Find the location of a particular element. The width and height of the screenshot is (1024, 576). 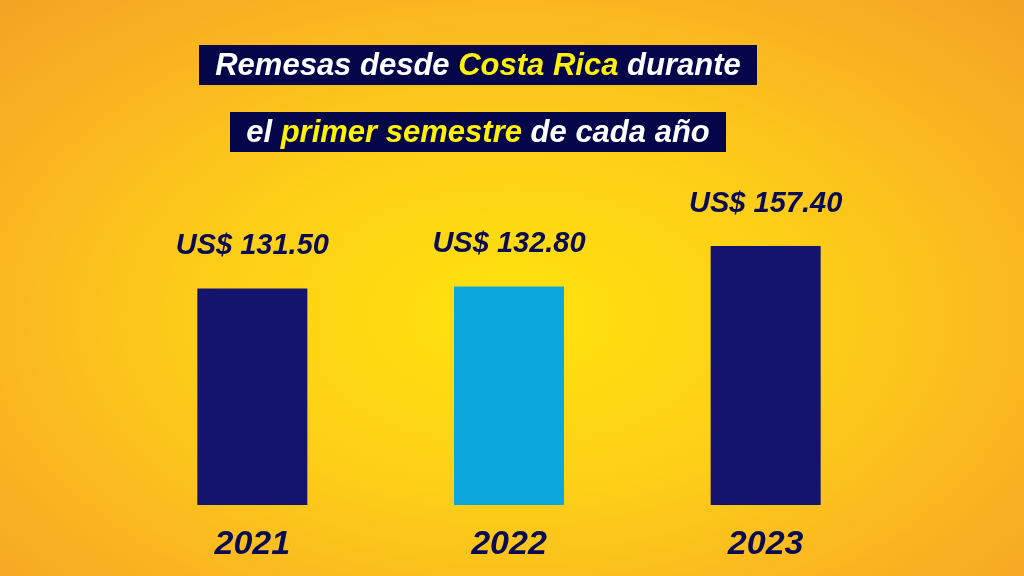

data-label: US$ 131.50 is located at coordinates (252, 244).